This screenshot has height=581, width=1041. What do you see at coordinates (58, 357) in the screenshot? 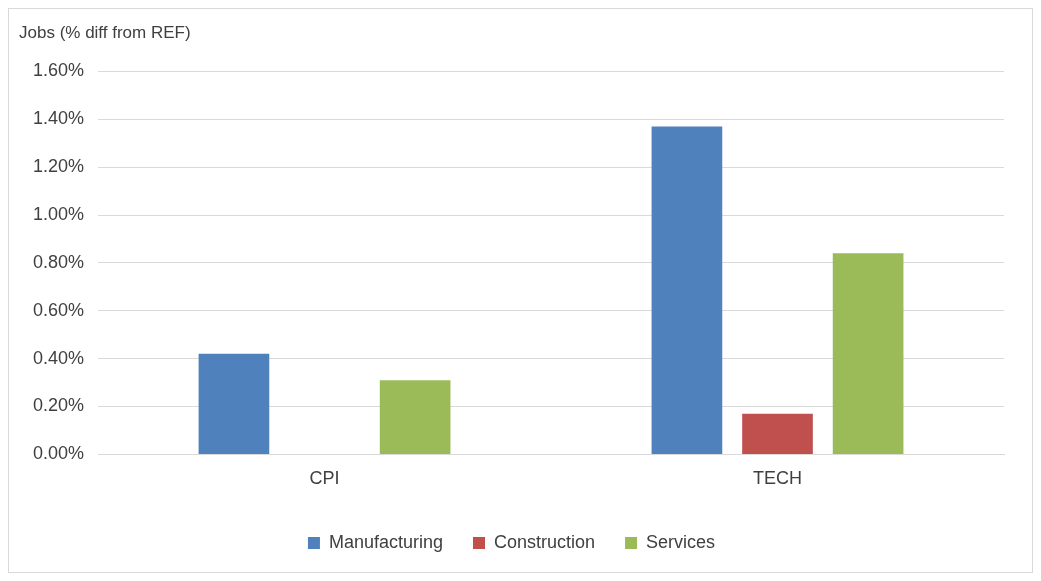
I see `y-tick-label: 0.40%` at bounding box center [58, 357].